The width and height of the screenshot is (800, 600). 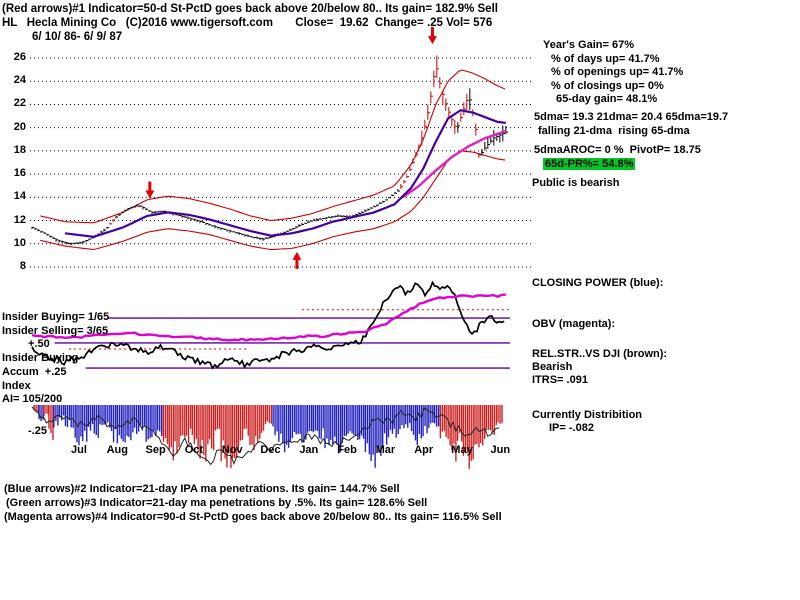 What do you see at coordinates (32, 399) in the screenshot?
I see `ai-value: AI= 105/200` at bounding box center [32, 399].